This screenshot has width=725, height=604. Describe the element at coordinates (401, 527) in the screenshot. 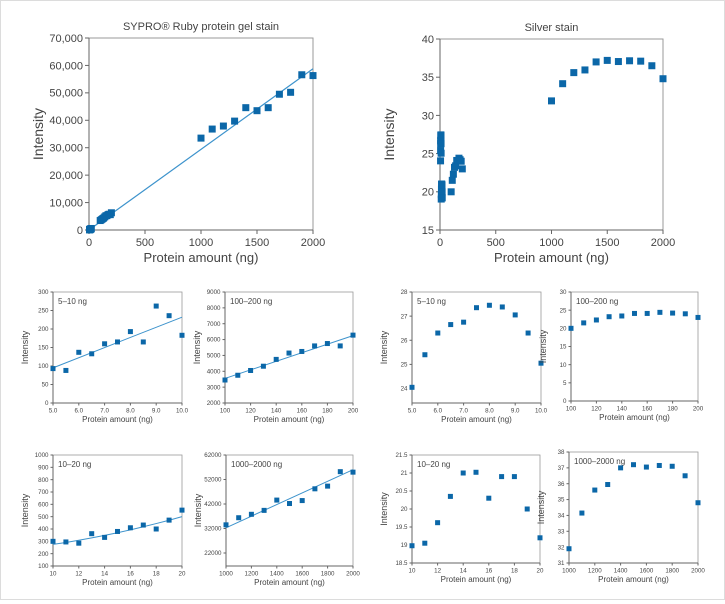

I see `y-tick-label: 19.5` at that location.